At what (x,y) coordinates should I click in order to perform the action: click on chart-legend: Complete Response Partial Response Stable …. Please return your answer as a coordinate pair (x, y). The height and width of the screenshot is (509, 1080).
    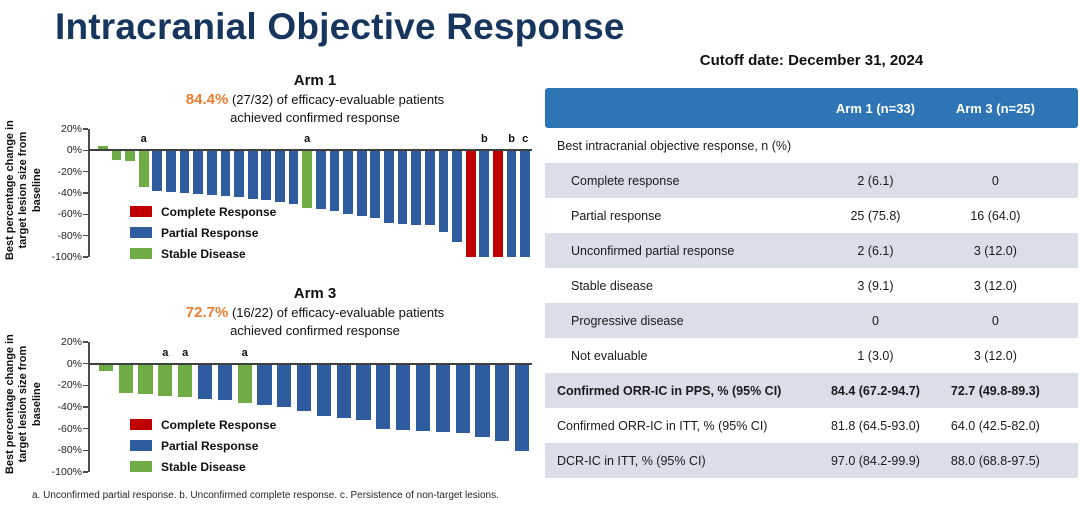
    Looking at the image, I should click on (203, 445).